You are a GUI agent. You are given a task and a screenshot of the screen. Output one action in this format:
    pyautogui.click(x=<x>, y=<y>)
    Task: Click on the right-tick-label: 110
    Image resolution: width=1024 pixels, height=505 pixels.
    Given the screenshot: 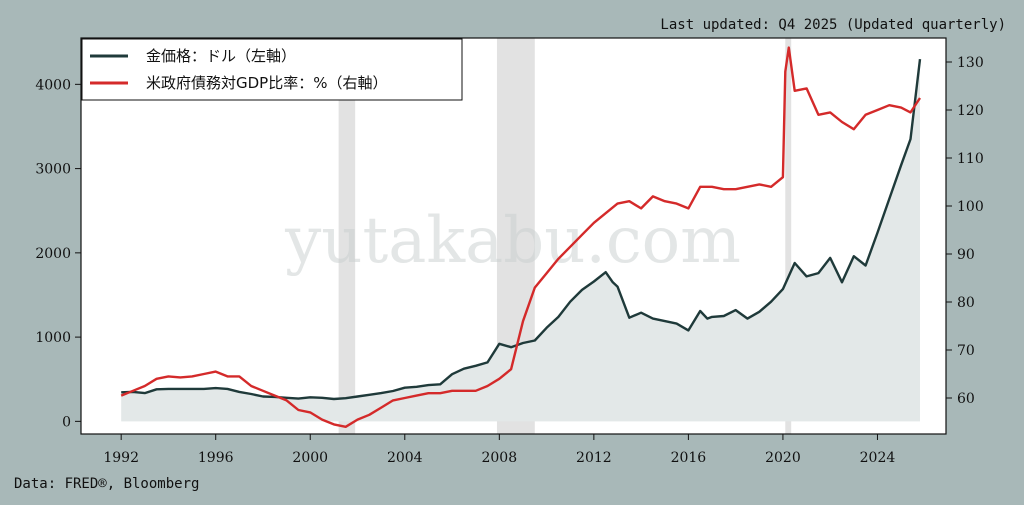 What is the action you would take?
    pyautogui.click(x=970, y=159)
    